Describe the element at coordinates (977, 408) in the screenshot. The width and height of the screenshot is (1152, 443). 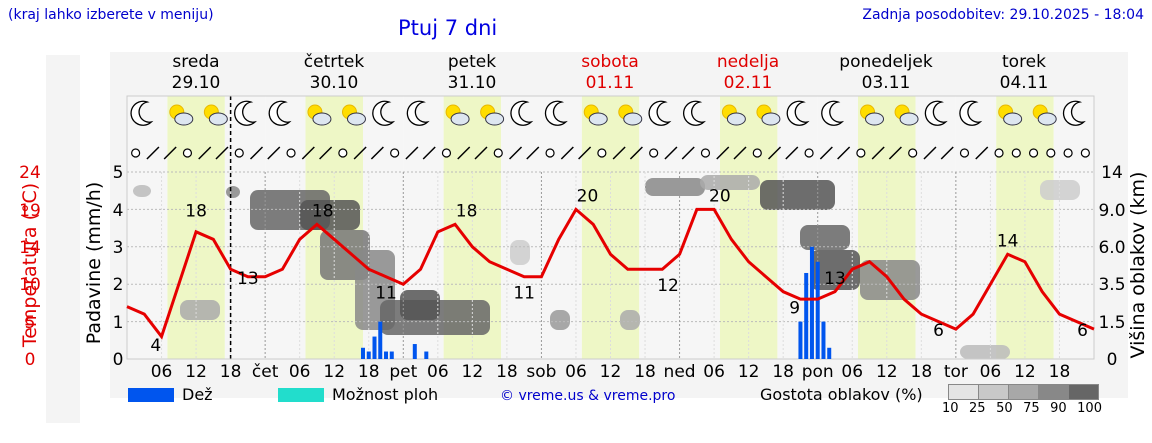
I see `density-step-label: 25` at that location.